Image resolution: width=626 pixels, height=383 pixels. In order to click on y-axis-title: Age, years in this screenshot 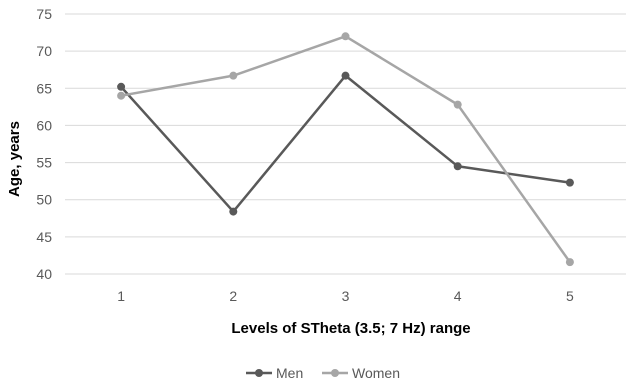, I will do `click(14, 159)`.